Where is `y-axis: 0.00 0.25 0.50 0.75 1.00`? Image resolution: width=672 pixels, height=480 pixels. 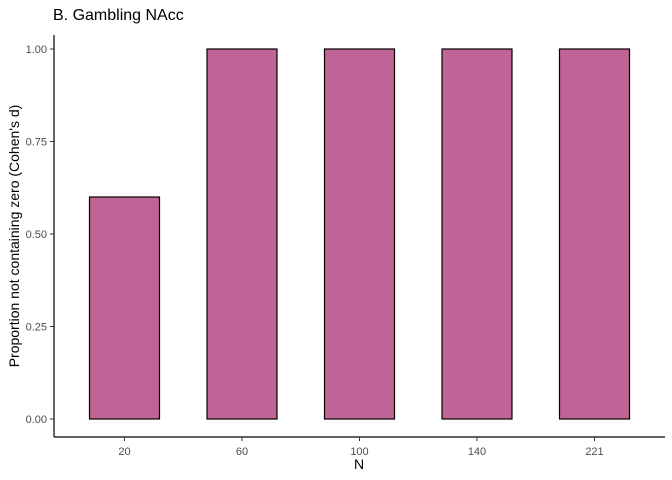
y-axis: 0.00 0.25 0.50 0.75 1.00 is located at coordinates (40, 236).